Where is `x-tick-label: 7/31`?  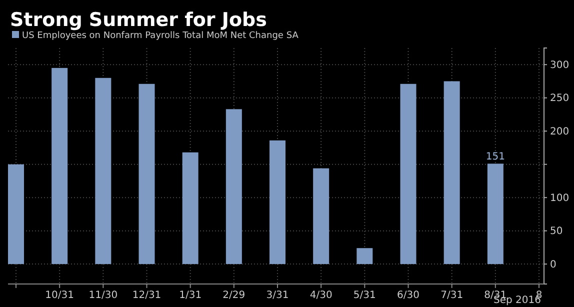
x-tick-label: 7/31 is located at coordinates (452, 296).